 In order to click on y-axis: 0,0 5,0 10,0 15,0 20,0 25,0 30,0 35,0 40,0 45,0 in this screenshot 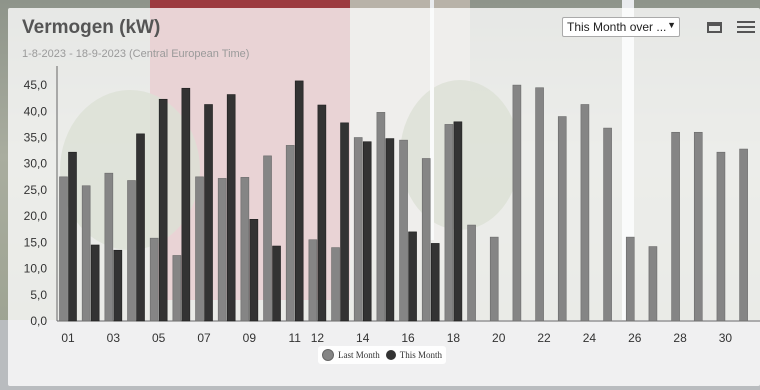, I will do `click(41, 197)`.